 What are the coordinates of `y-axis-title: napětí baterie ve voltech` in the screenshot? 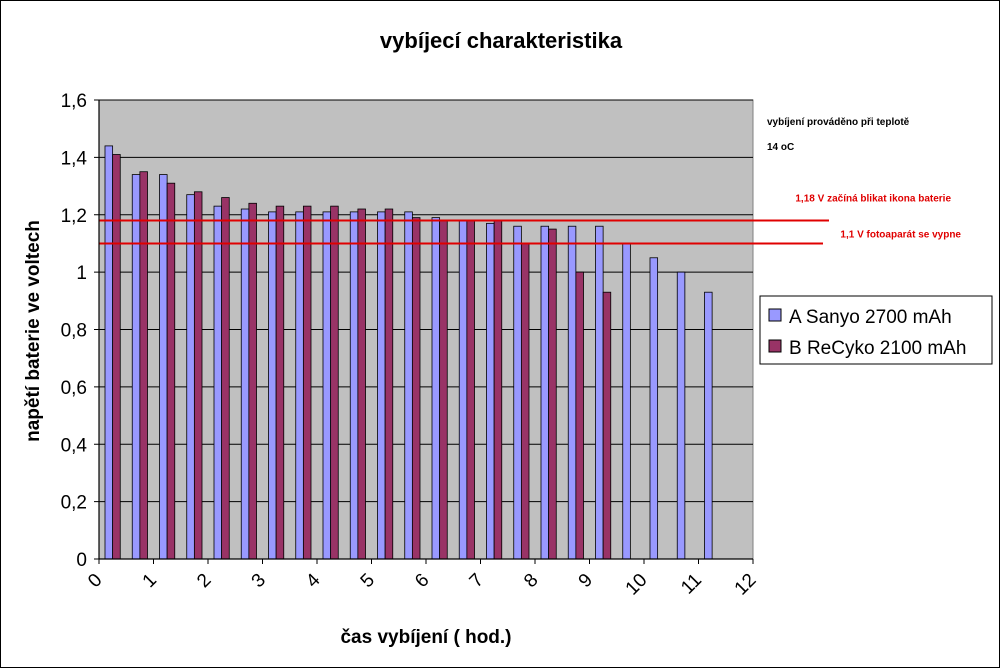 It's located at (33, 331).